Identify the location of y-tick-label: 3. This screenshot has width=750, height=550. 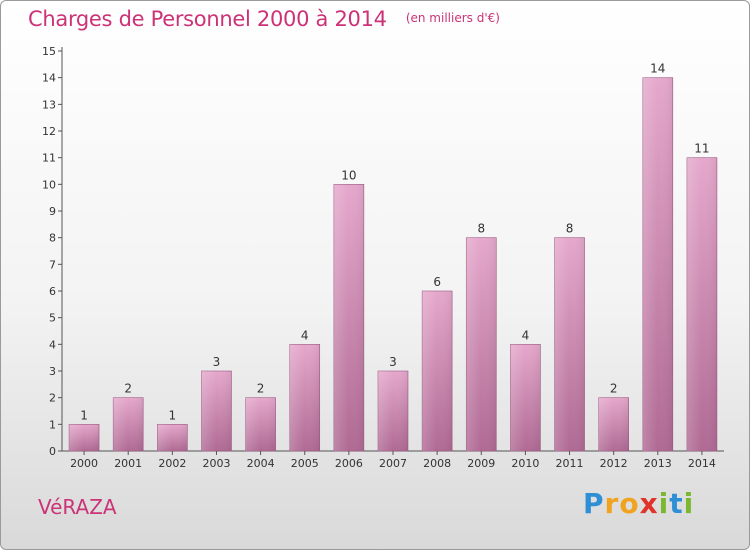
(52, 371).